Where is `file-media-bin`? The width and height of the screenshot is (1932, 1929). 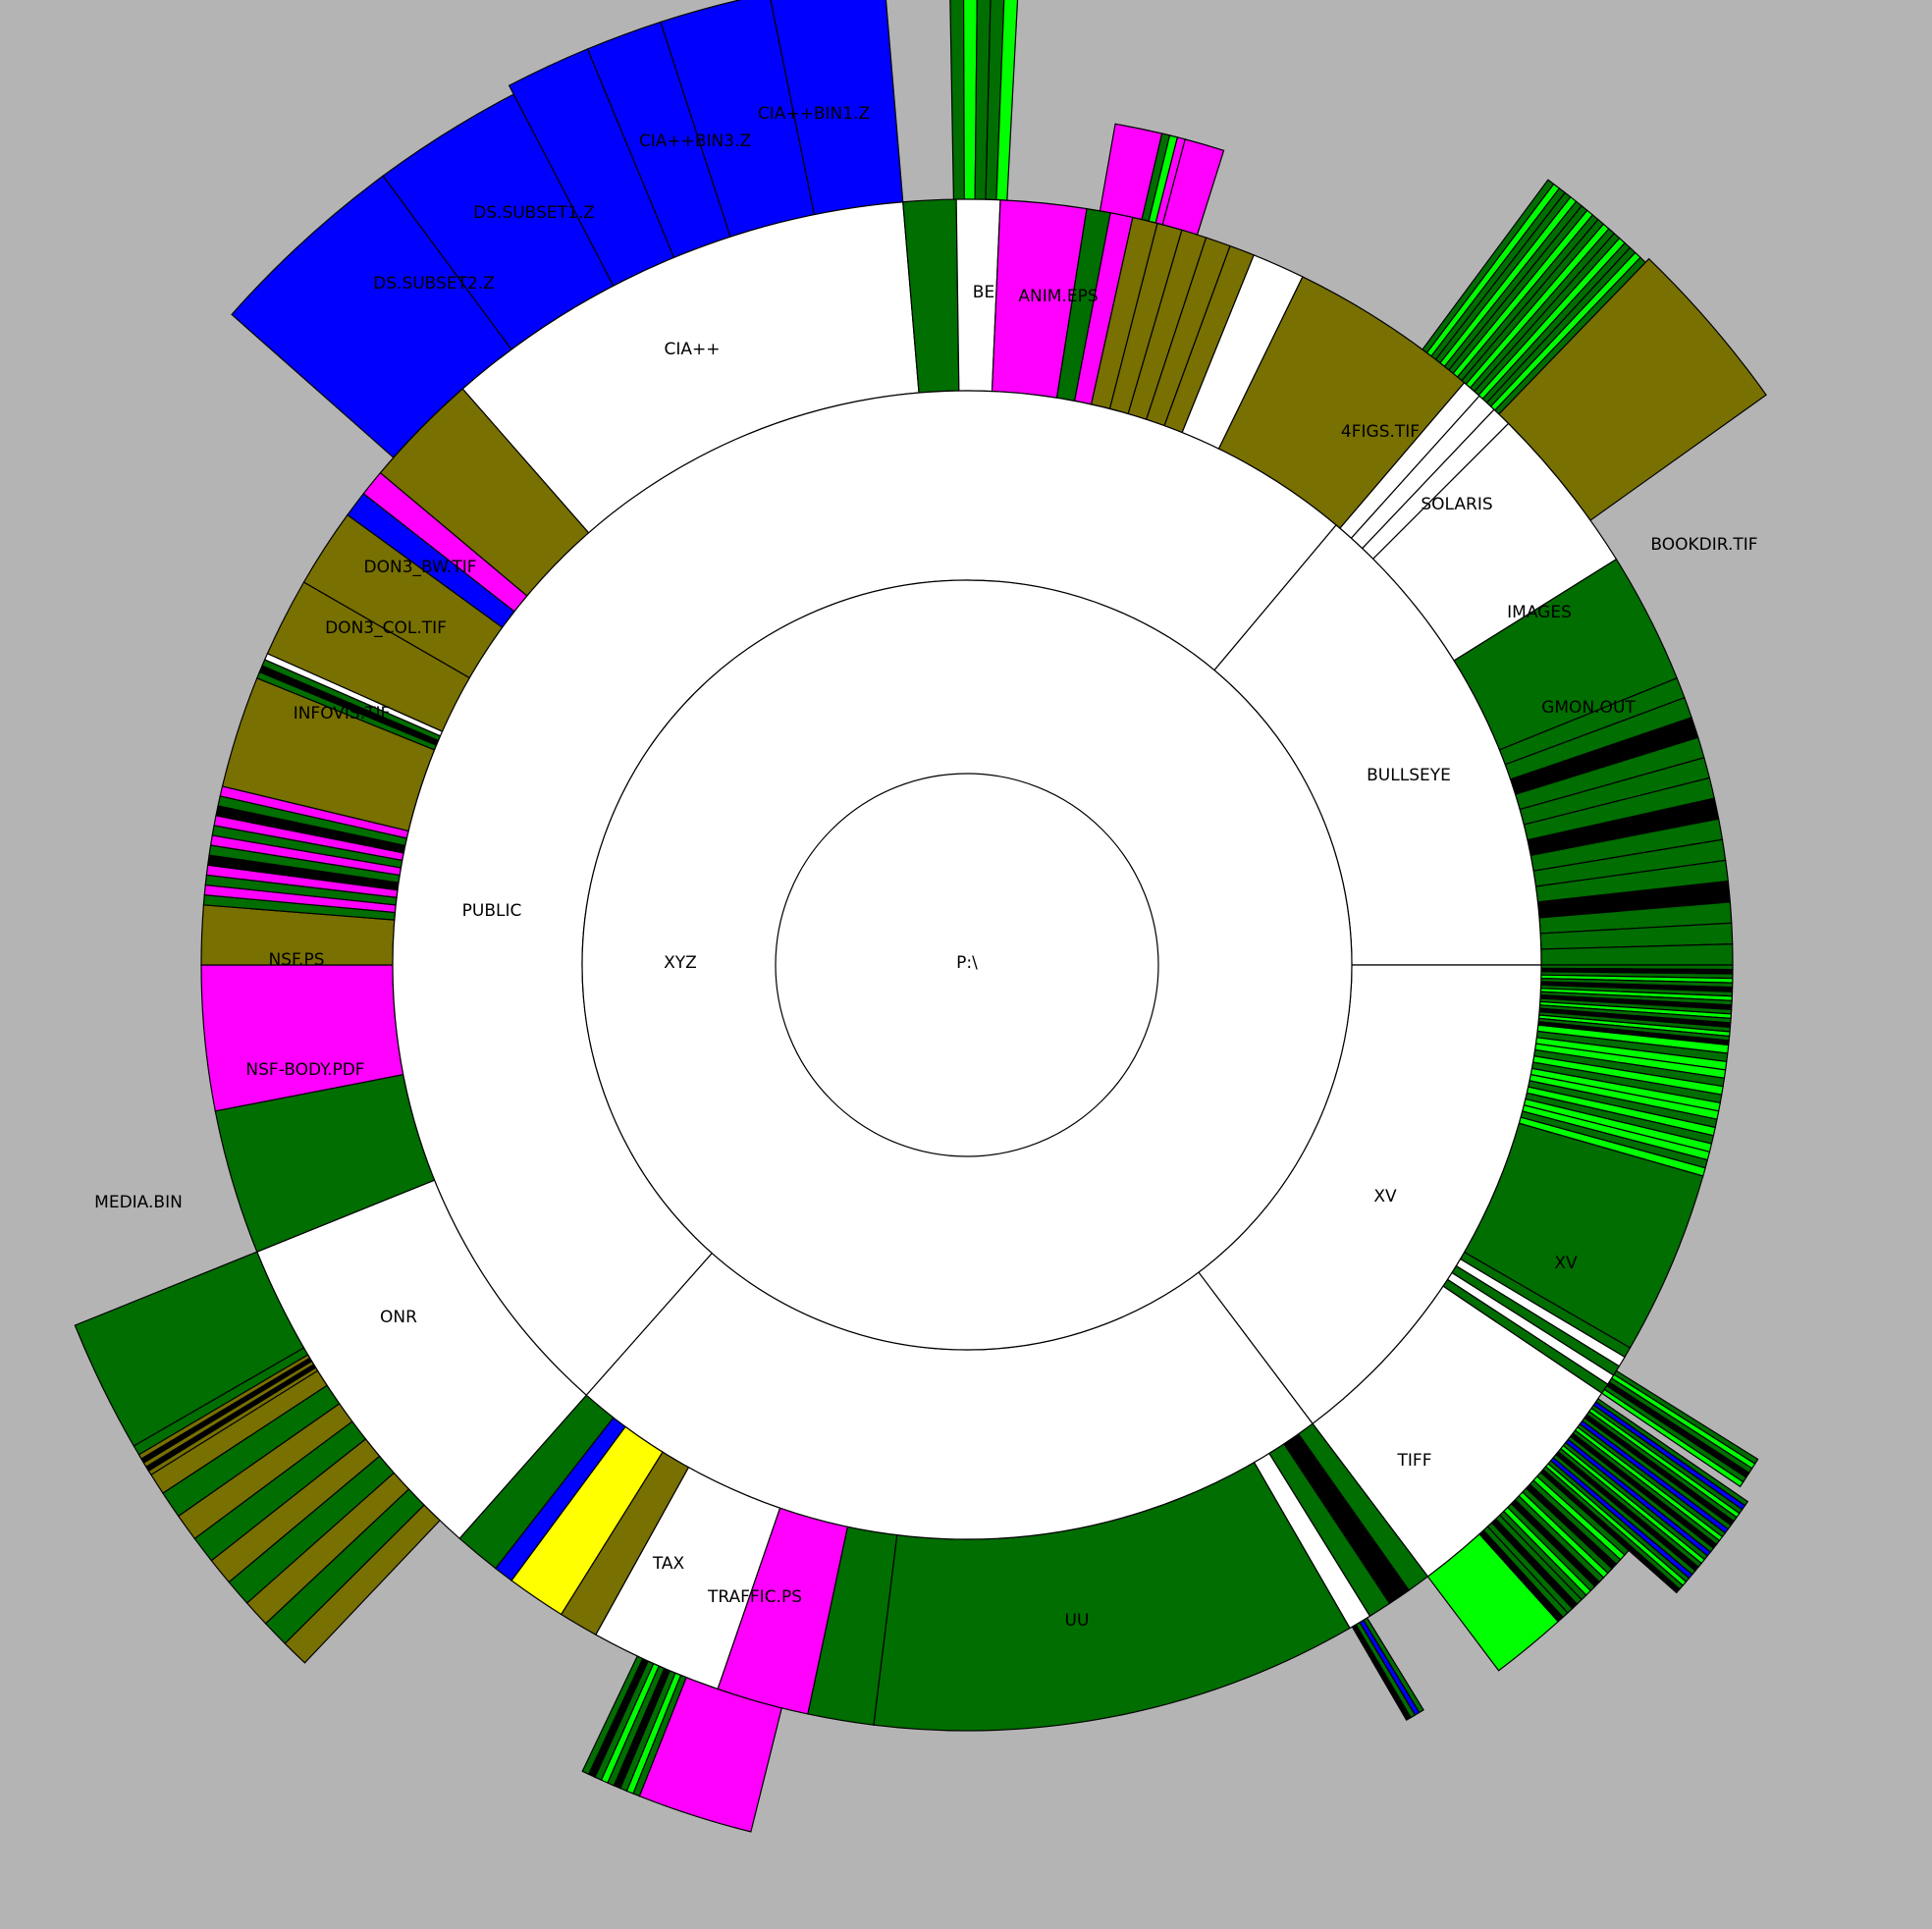 file-media-bin is located at coordinates (189, 1349).